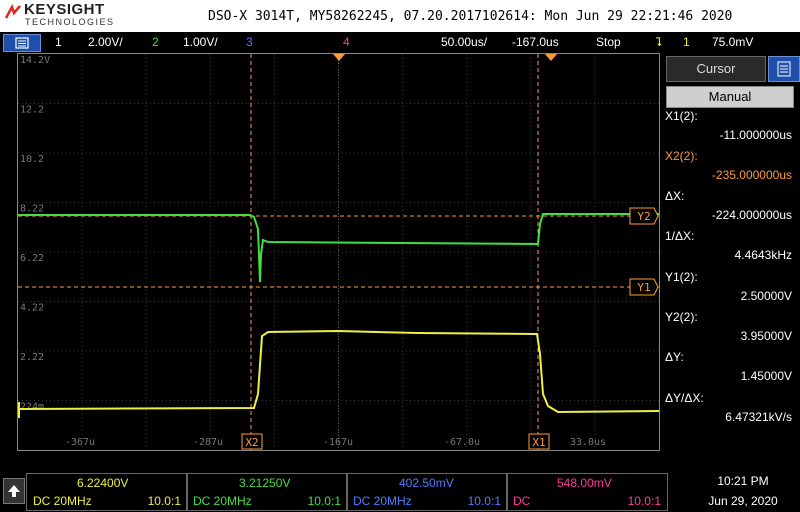 The image size is (800, 512). Describe the element at coordinates (659, 42) in the screenshot. I see `trigger-edge-icon: ⮧` at that location.